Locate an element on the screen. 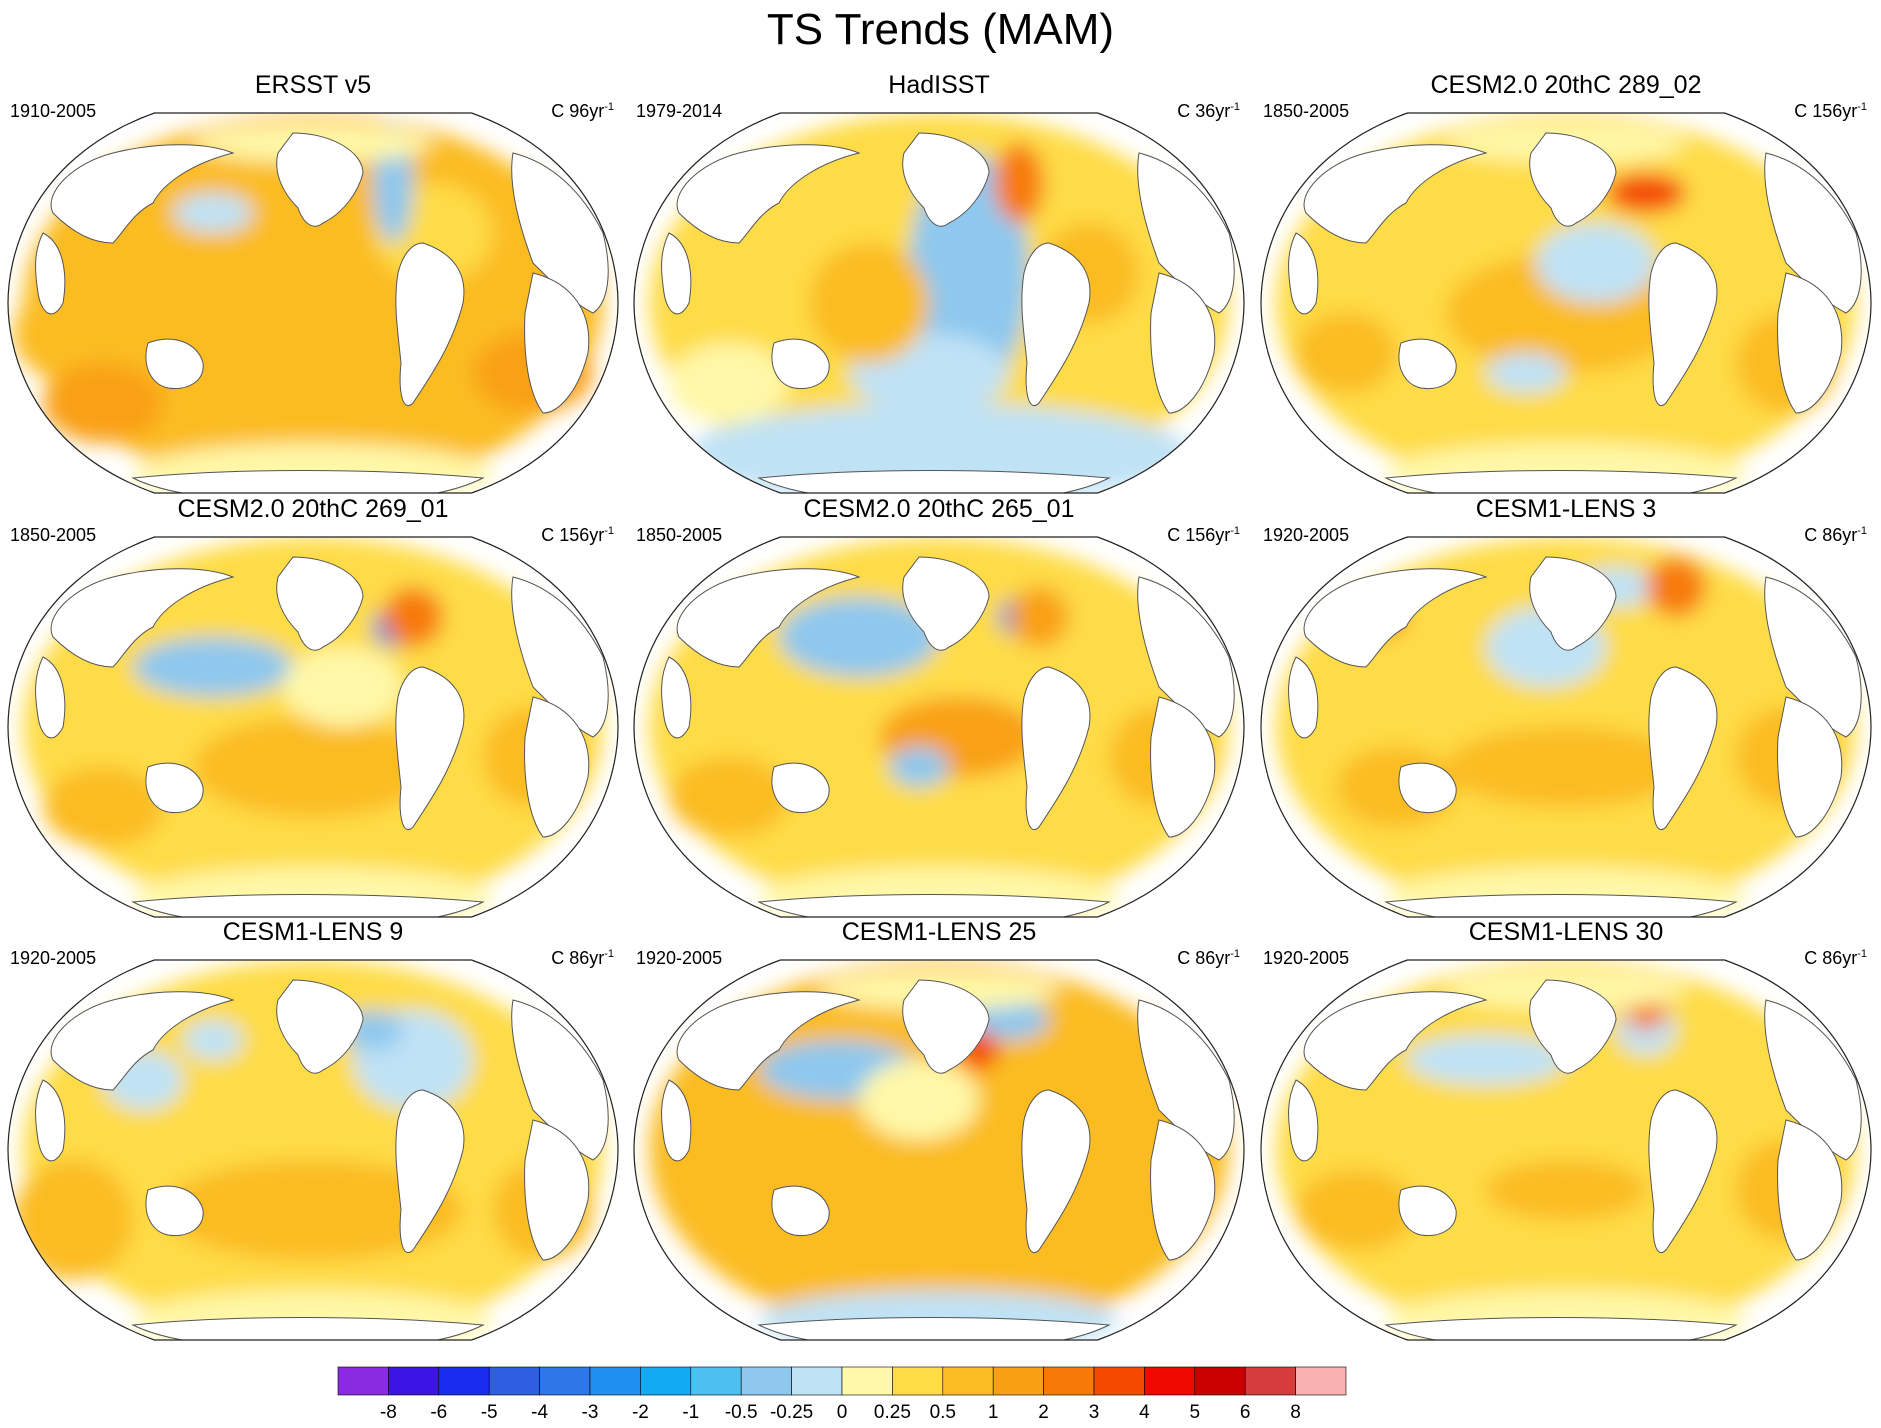  map-panel: CESM1-LENS 9 1920-2005 C 86yr-1 is located at coordinates (313, 1132).